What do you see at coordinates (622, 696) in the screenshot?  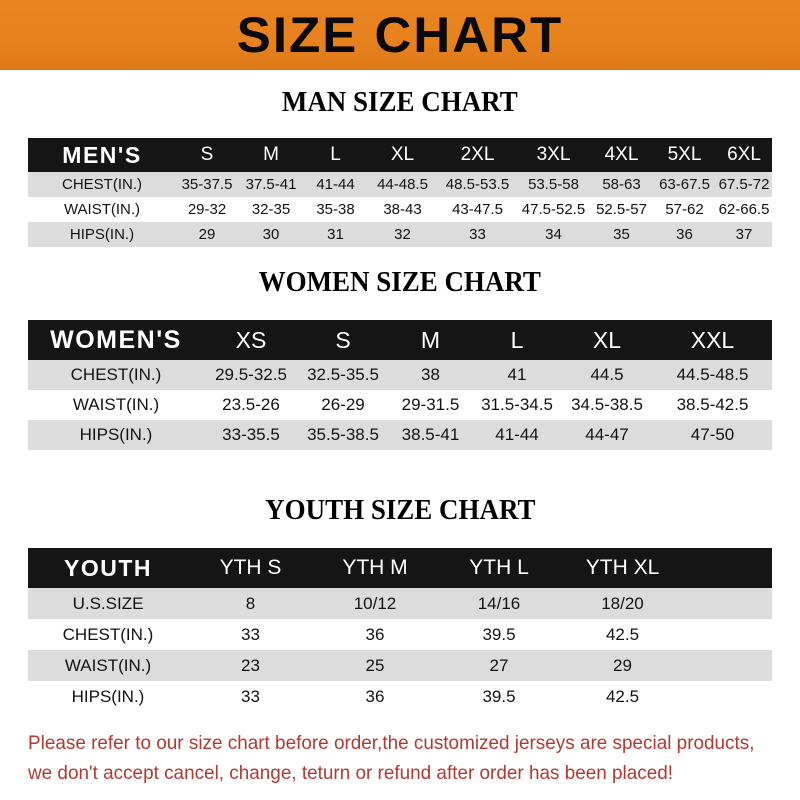 I see `youth-row-3-cell-3: 42.5` at bounding box center [622, 696].